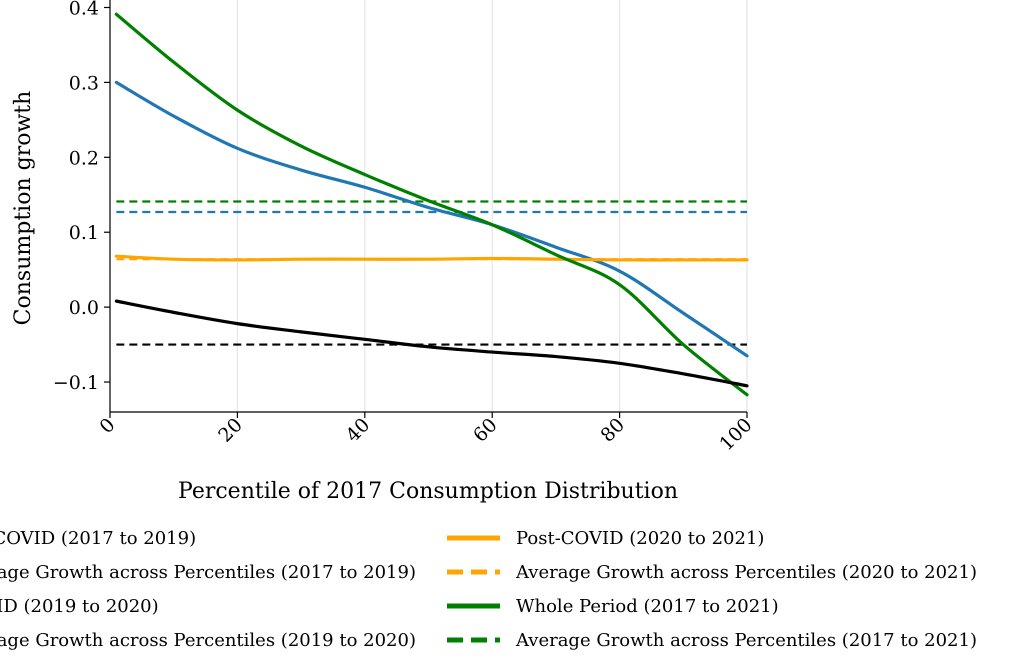 Image resolution: width=1017 pixels, height=659 pixels. I want to click on series-line-covid-2019-to-2020, so click(431, 343).